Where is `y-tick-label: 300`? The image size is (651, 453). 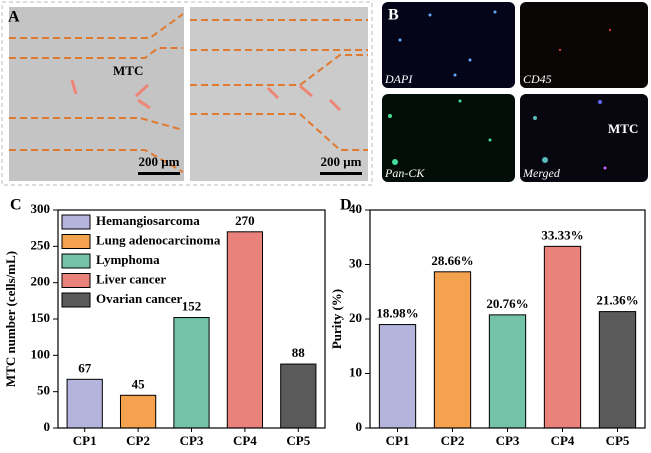
y-tick-label: 300 is located at coordinates (41, 208).